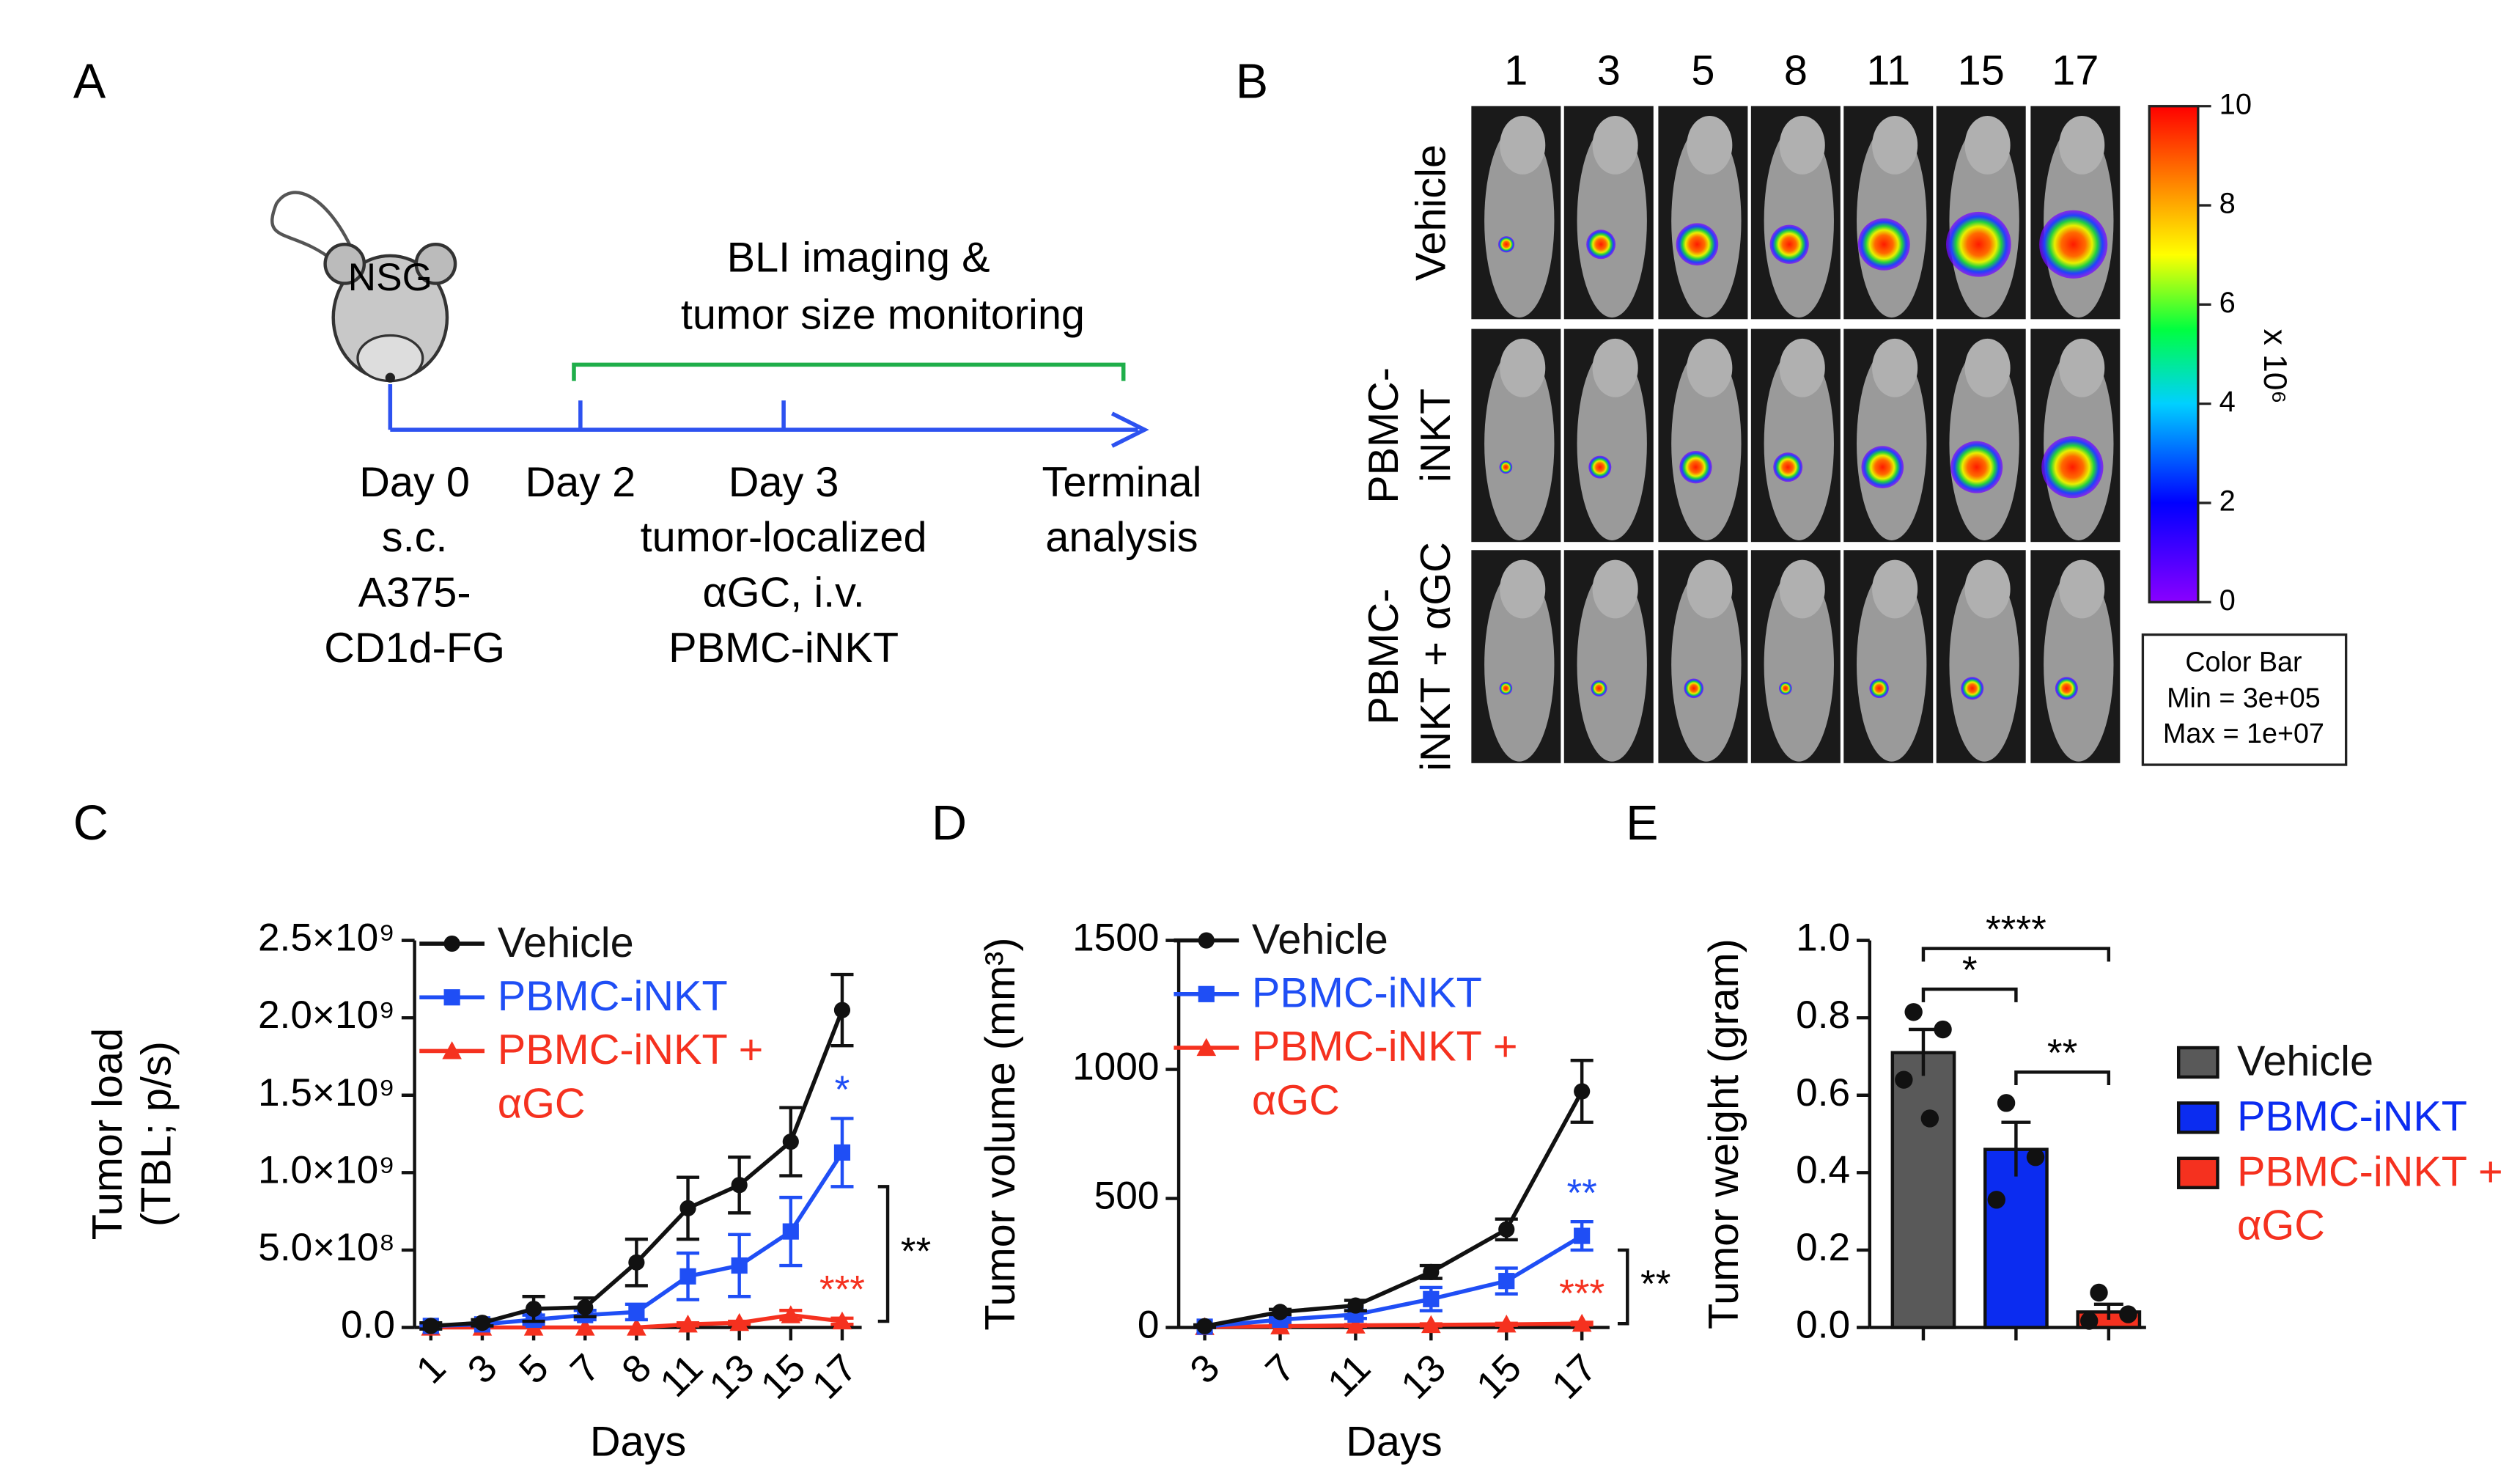 This screenshot has width=2520, height=1484. Describe the element at coordinates (1122, 482) in the screenshot. I see `timepoint-label: Terminal` at that location.